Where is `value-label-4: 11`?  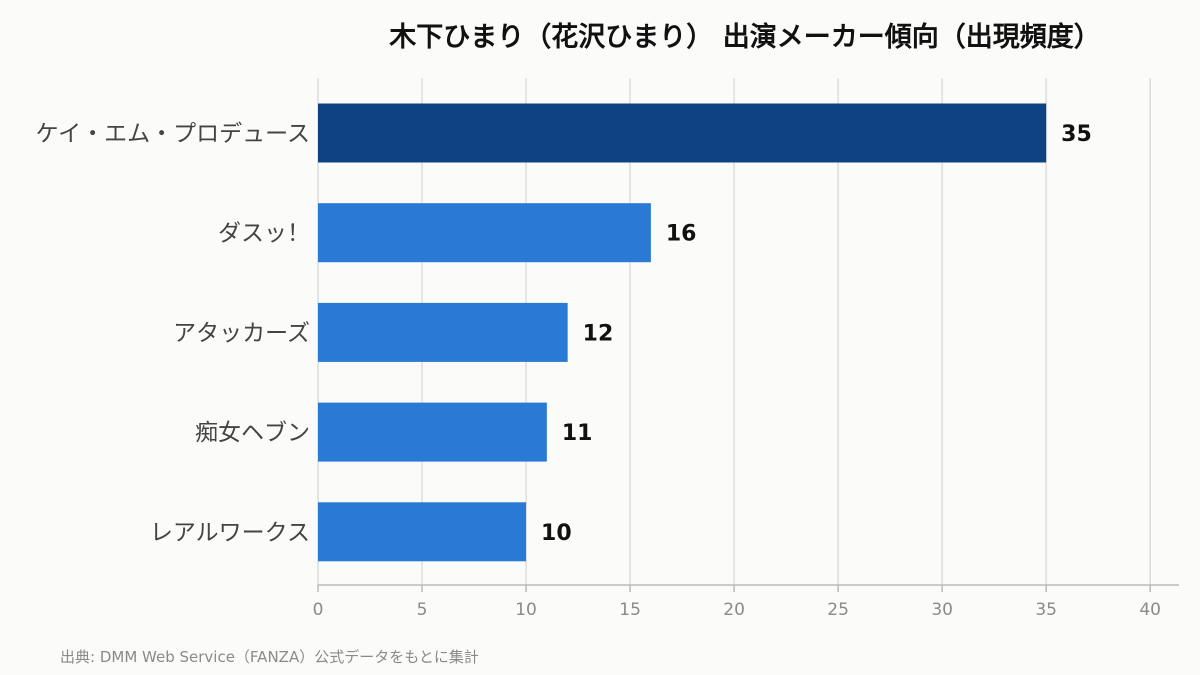 value-label-4: 11 is located at coordinates (577, 433).